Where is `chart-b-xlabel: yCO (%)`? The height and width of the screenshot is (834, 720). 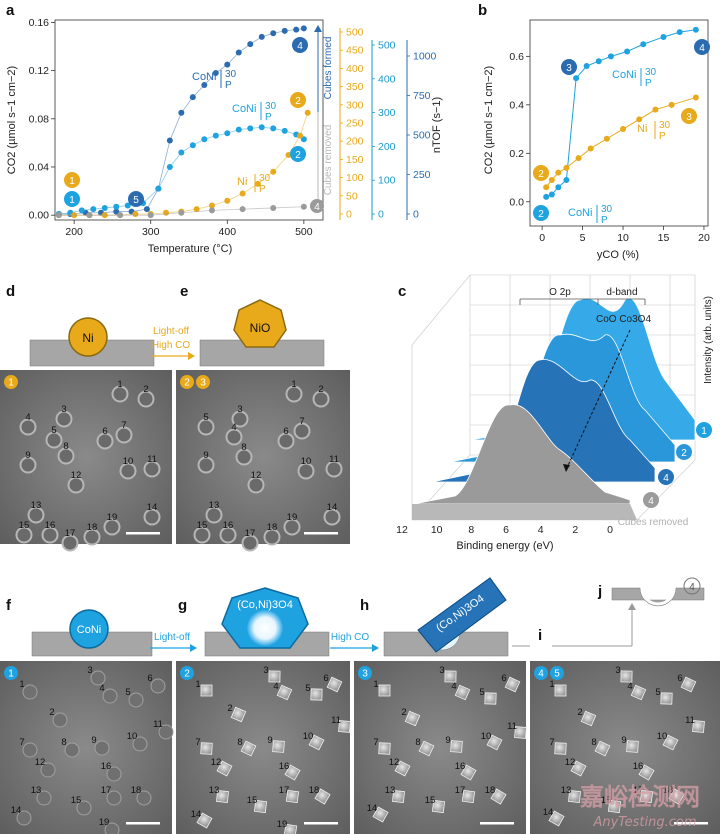
chart-b-xlabel: yCO (%) is located at coordinates (618, 255).